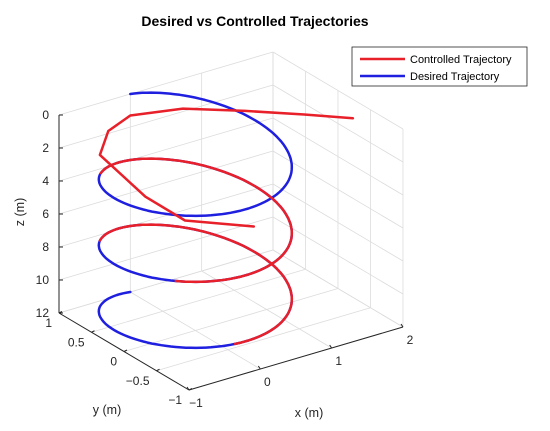 The image size is (550, 431). What do you see at coordinates (175, 400) in the screenshot?
I see `y-tick-label: −1` at bounding box center [175, 400].